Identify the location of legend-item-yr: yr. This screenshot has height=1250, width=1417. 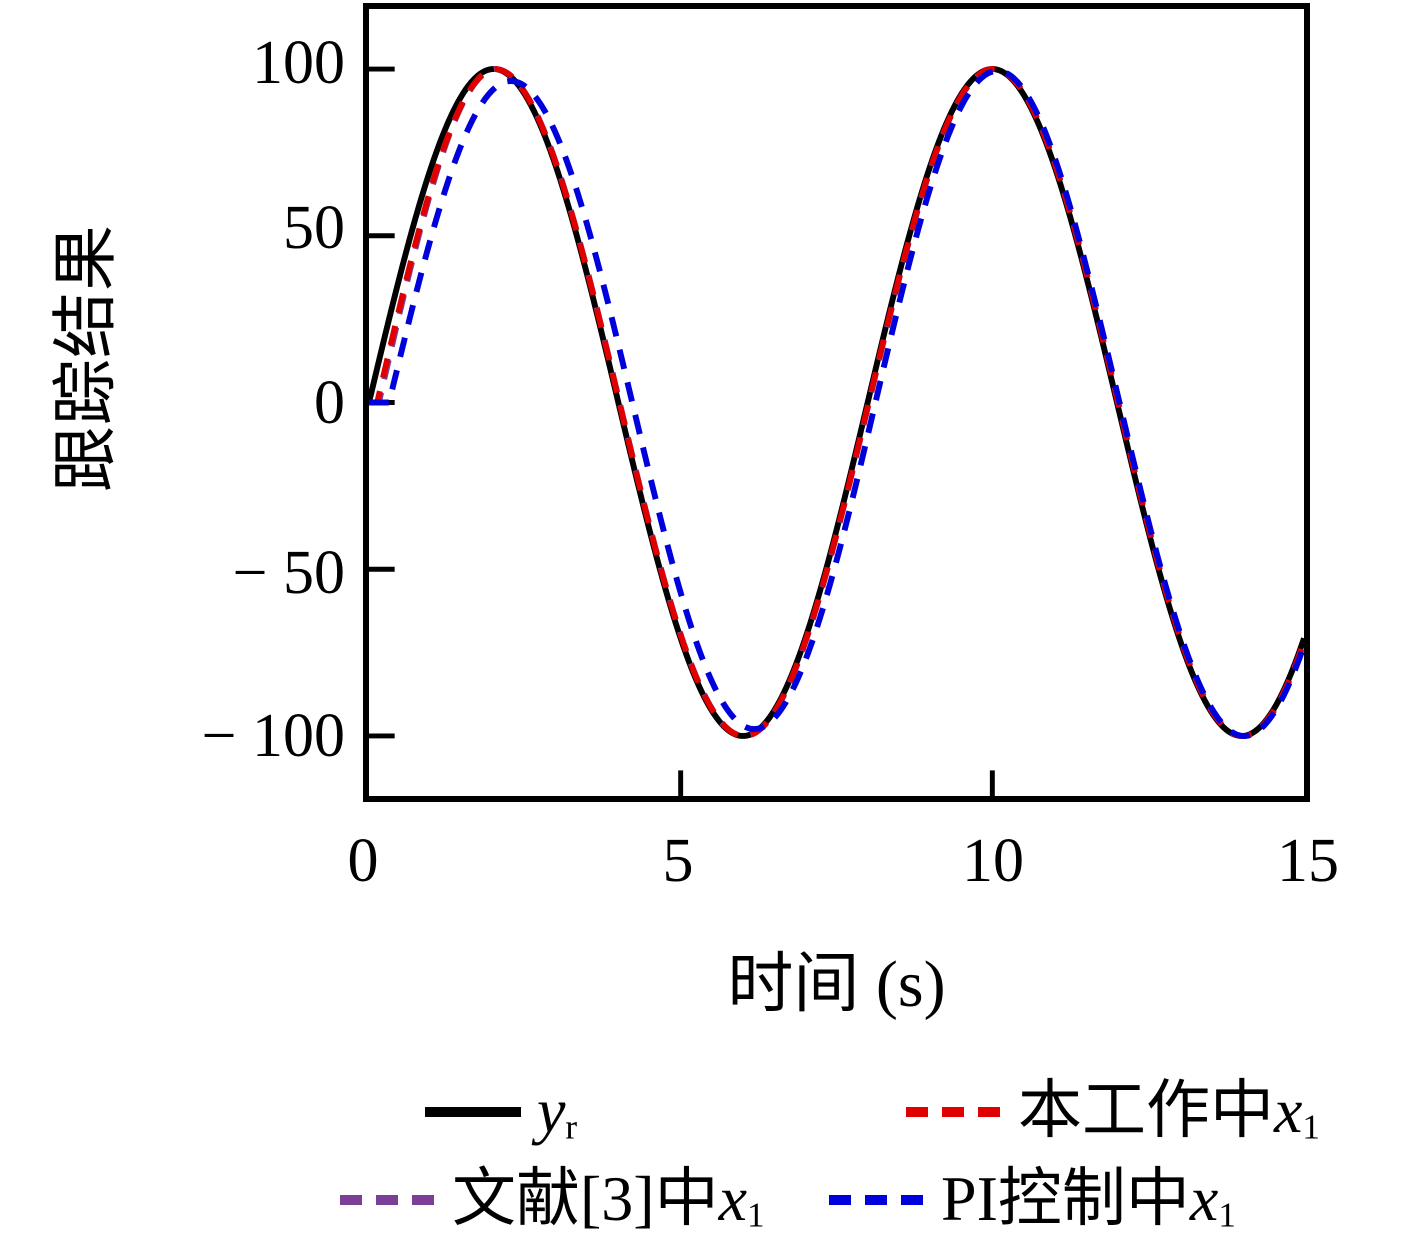
(567, 1112).